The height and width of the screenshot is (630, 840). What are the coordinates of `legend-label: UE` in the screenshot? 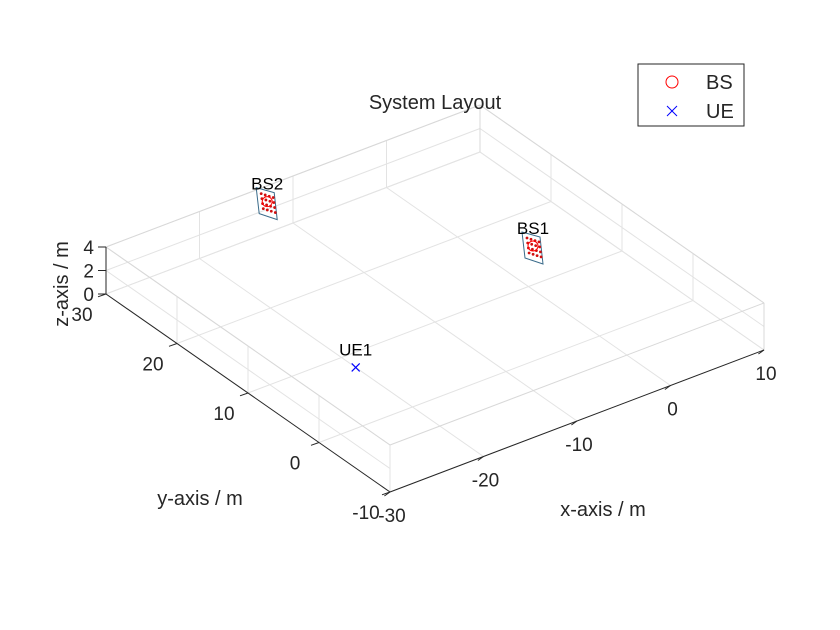 It's located at (720, 112).